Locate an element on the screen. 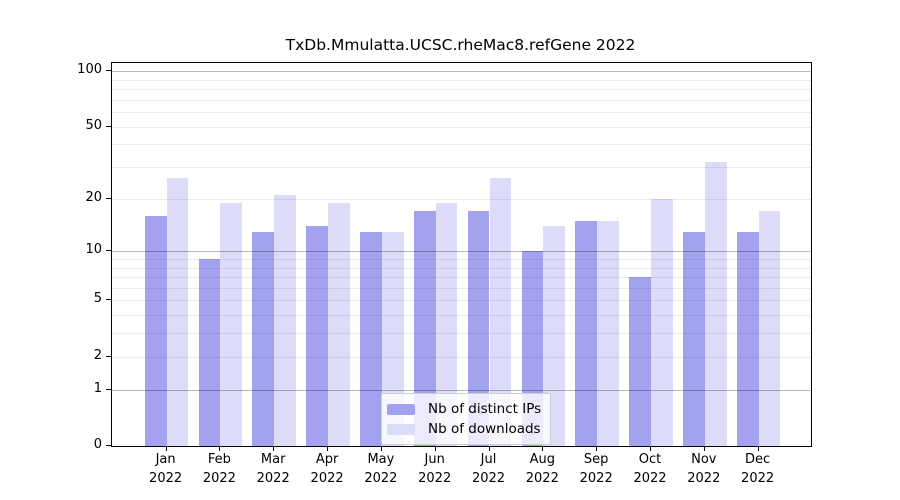 The image size is (900, 500). bar-distinct-ips-may is located at coordinates (371, 338).